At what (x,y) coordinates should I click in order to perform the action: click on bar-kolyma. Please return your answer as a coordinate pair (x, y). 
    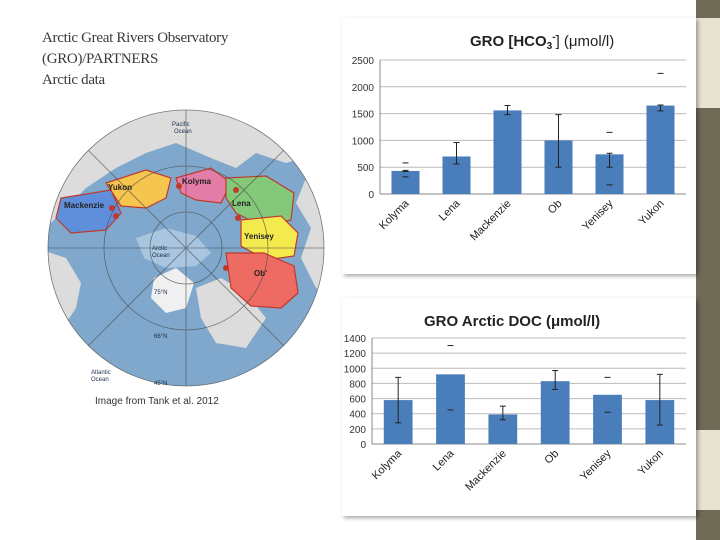
    Looking at the image, I should click on (405, 182).